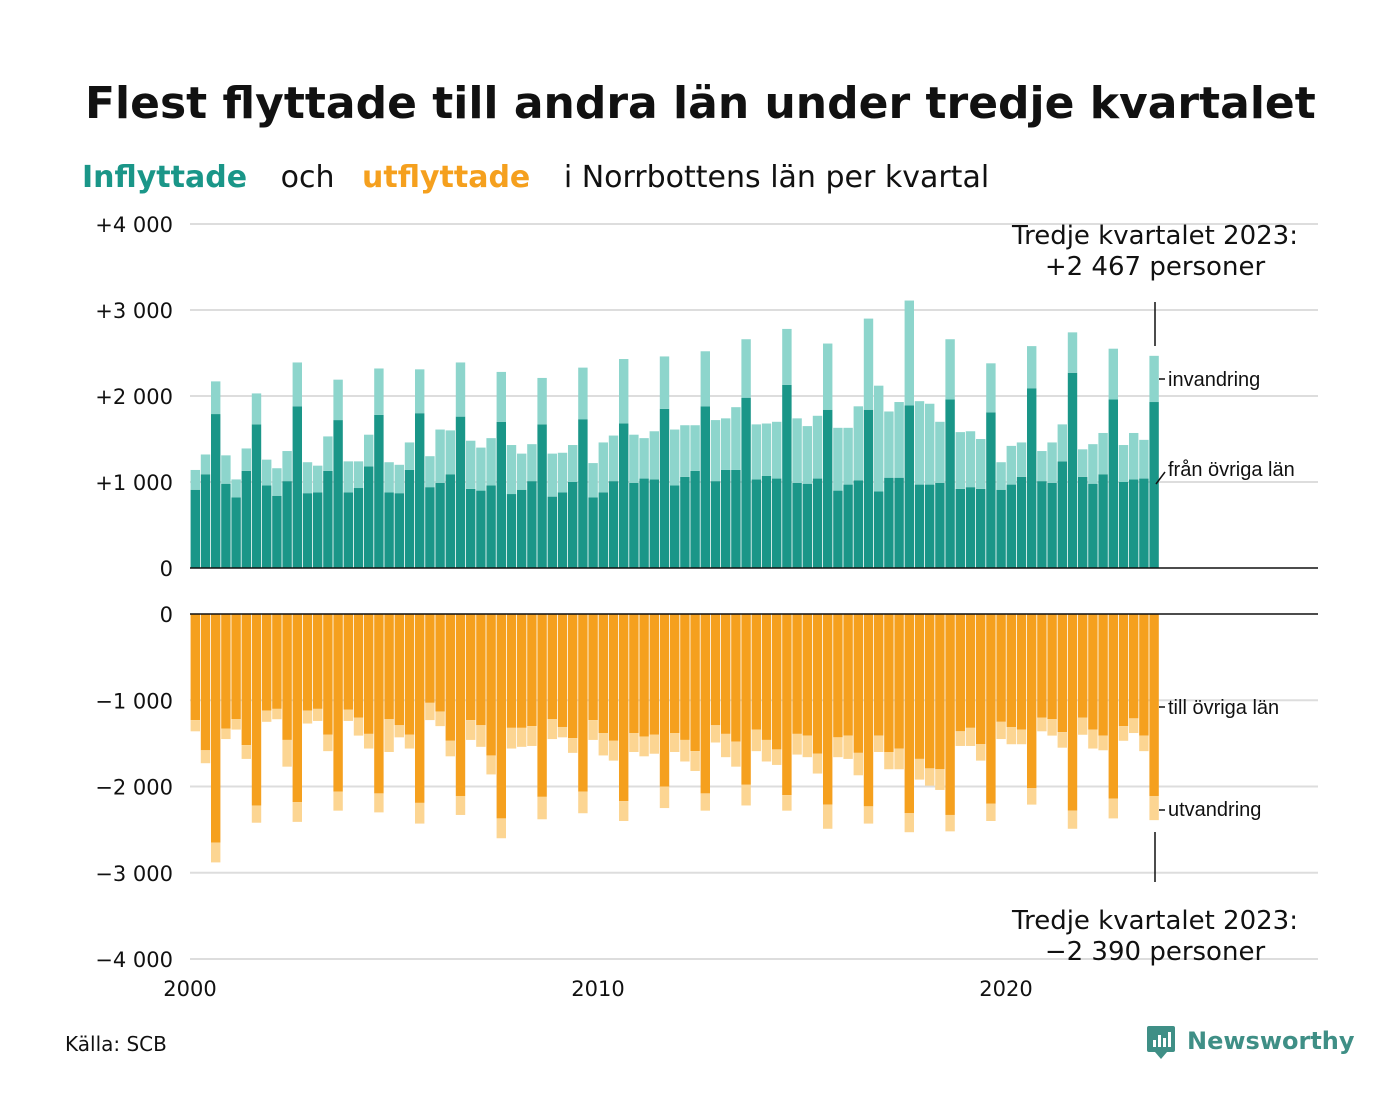 This screenshot has width=1400, height=1120. What do you see at coordinates (776, 177) in the screenshot?
I see `subtitle-rest: i Norrbottens län per kvartal` at bounding box center [776, 177].